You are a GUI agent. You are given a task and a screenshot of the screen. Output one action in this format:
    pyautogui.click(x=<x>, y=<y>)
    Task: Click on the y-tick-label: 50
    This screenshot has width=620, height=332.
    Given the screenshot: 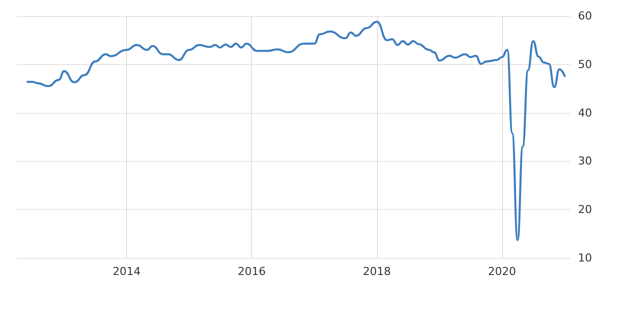 What is the action you would take?
    pyautogui.click(x=585, y=64)
    